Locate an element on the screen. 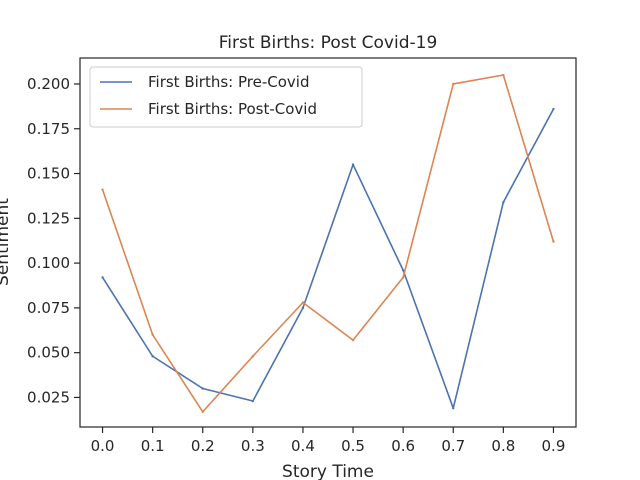 This screenshot has height=480, width=640. y-tick-label: 0.200 is located at coordinates (48, 84).